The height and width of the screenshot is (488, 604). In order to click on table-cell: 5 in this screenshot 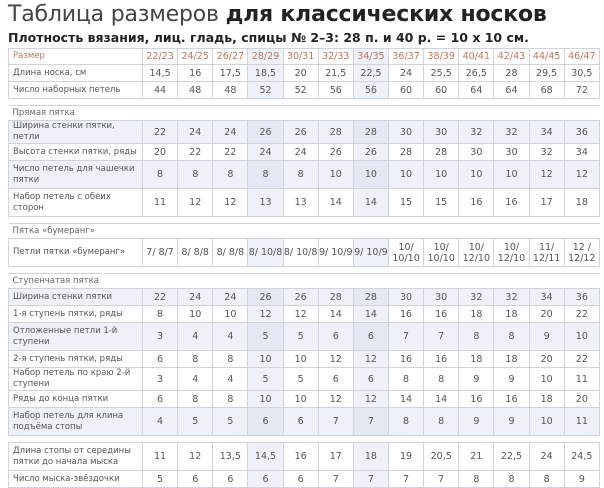, I will do `click(300, 379)`.